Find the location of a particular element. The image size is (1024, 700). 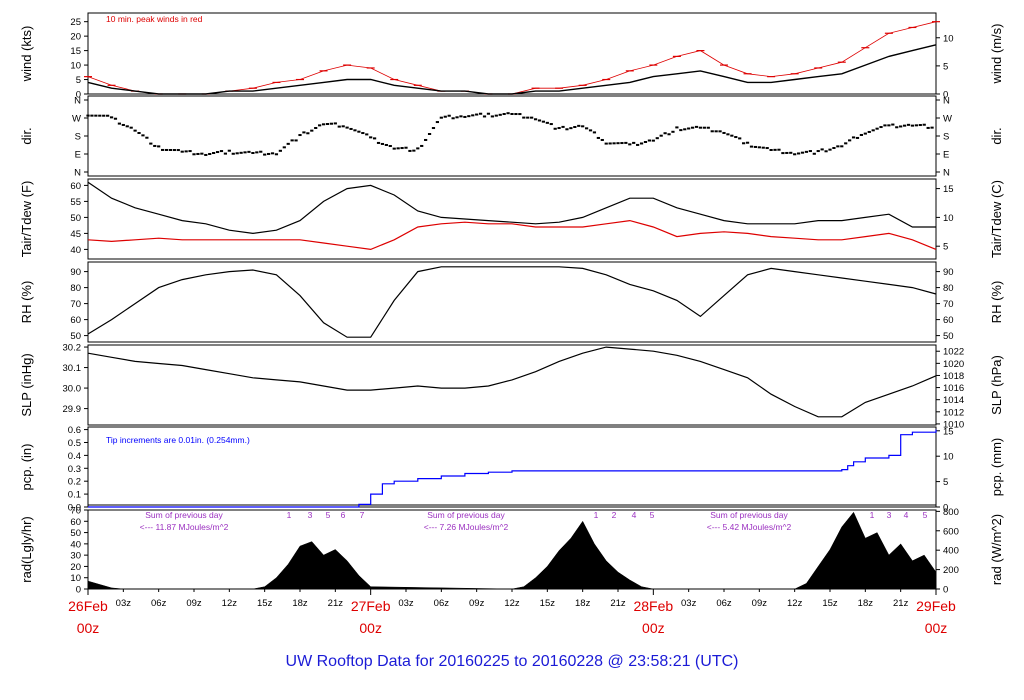

xtick-label: 03z is located at coordinates (124, 603).